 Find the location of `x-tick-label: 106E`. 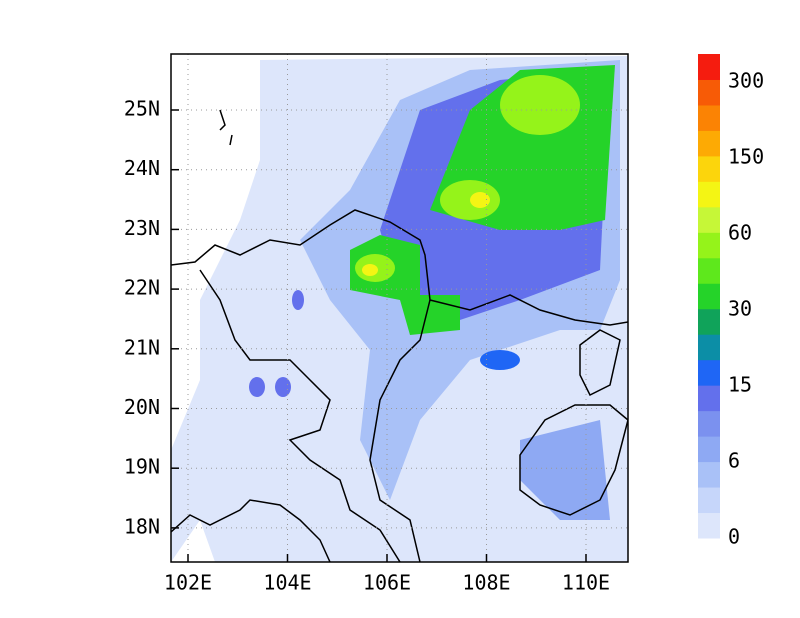

x-tick-label: 106E is located at coordinates (387, 583).